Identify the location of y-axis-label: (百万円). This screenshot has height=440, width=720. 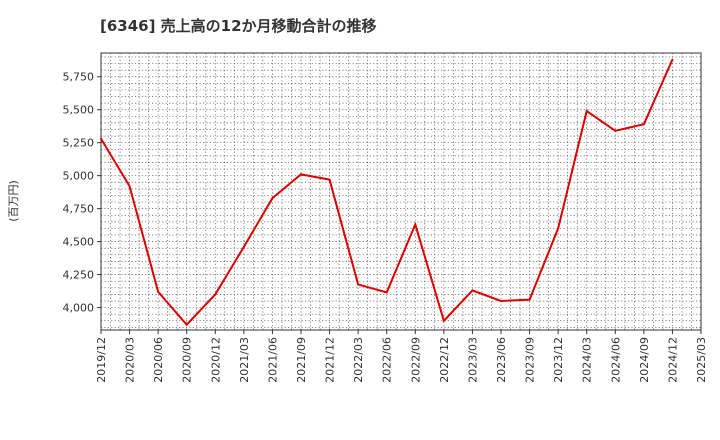
(13, 201).